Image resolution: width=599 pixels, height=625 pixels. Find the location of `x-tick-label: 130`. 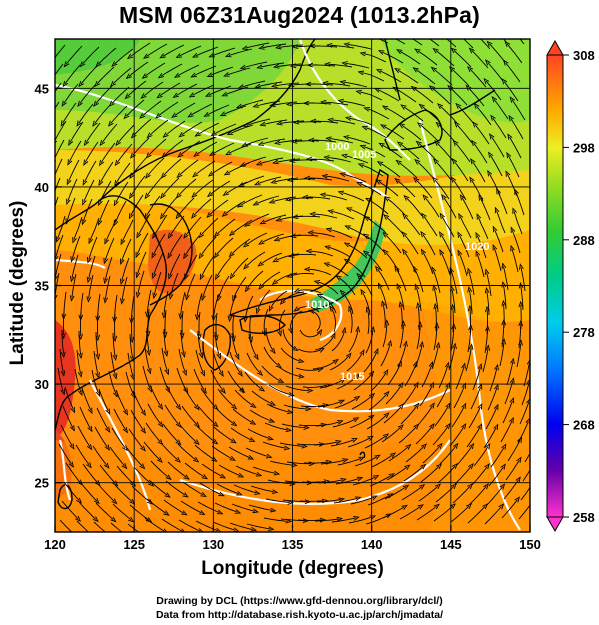

x-tick-label: 130 is located at coordinates (213, 544).